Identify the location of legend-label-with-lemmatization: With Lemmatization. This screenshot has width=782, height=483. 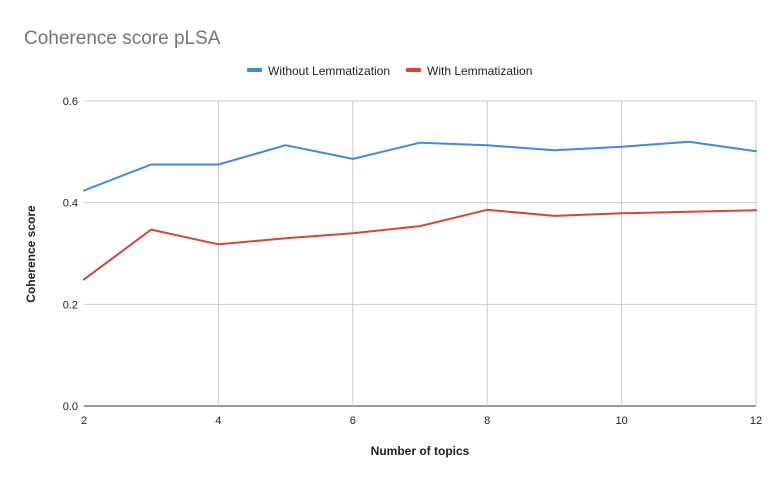
(479, 71).